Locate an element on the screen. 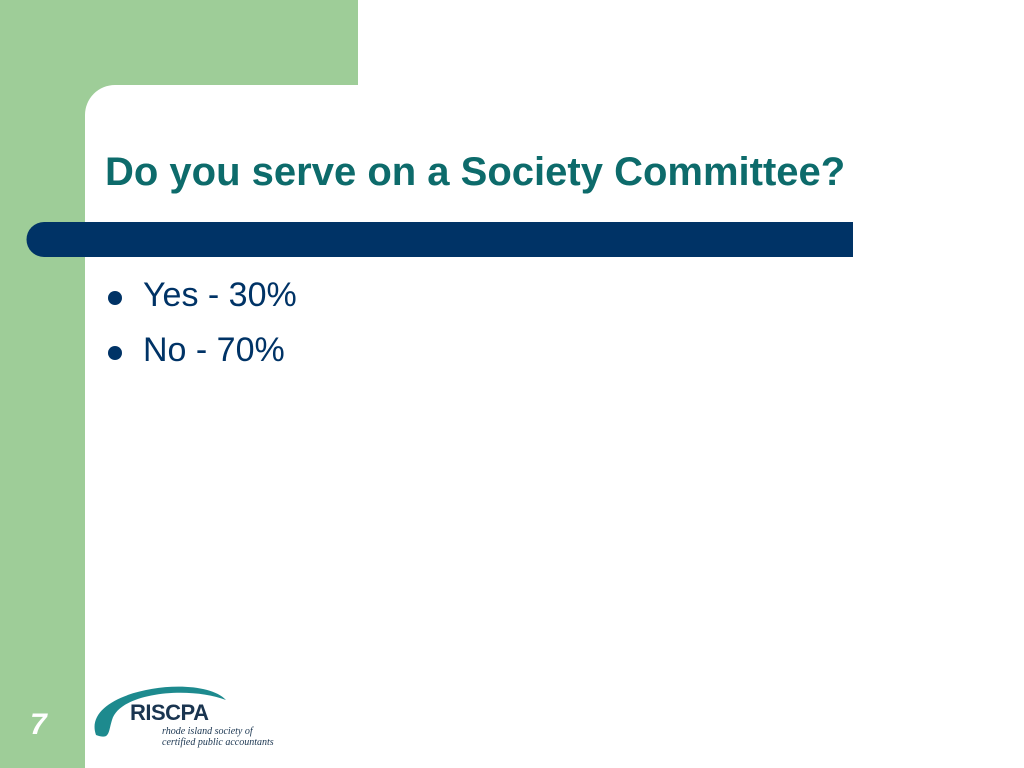  slide-title: Do you serve on a Society Committee? is located at coordinates (475, 172).